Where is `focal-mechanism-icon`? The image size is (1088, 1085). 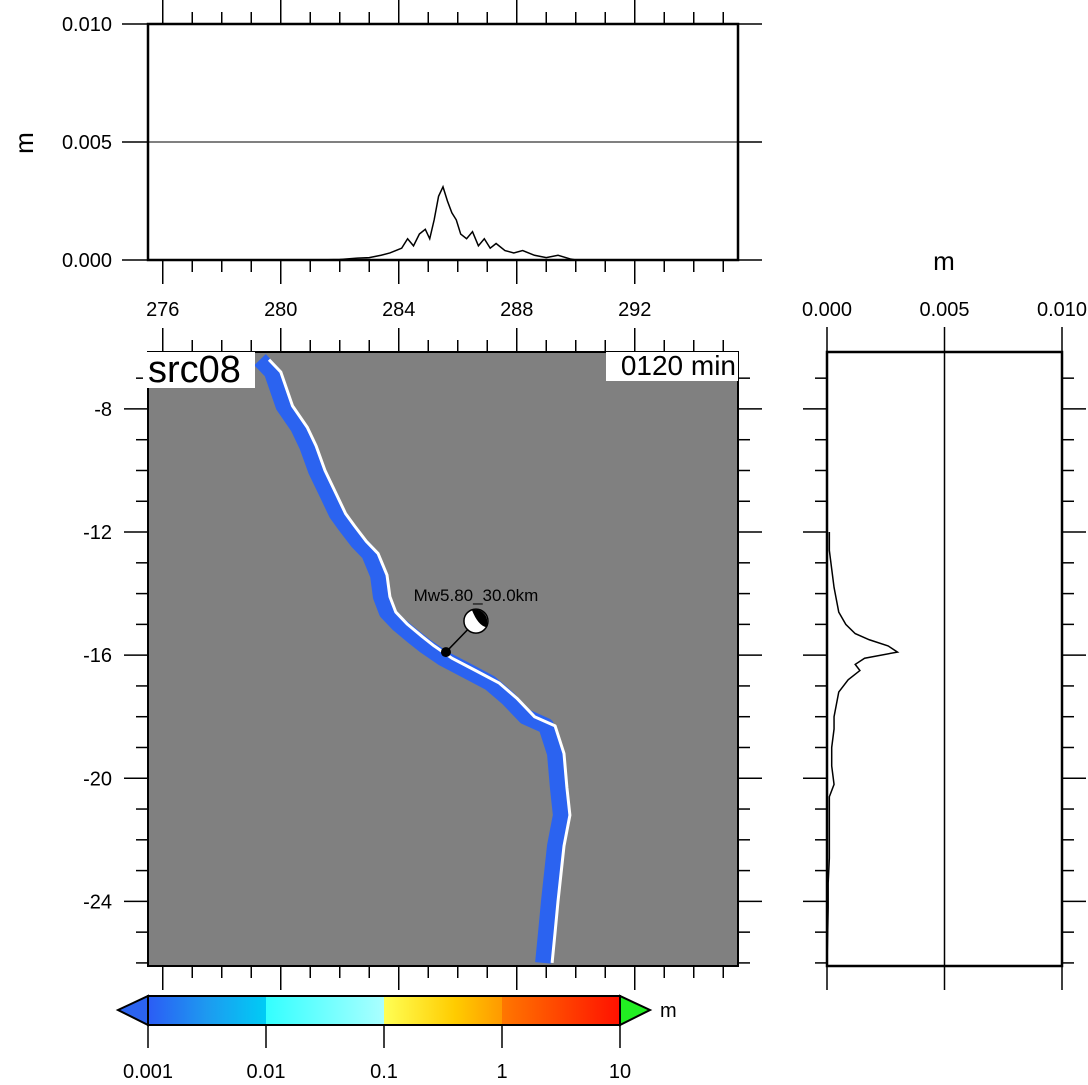 focal-mechanism-icon is located at coordinates (476, 621).